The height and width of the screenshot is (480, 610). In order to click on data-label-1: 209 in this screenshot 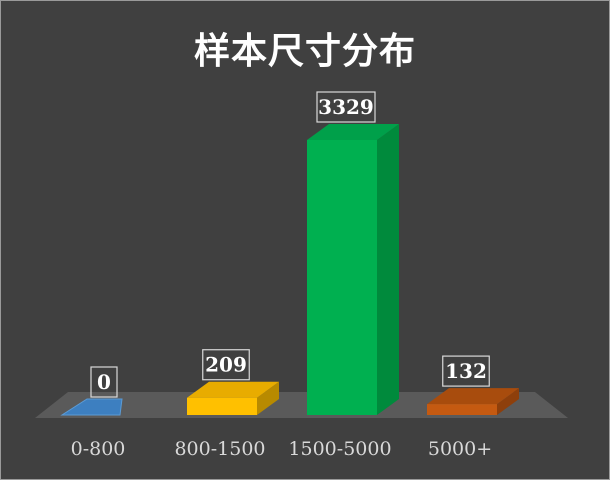, I will do `click(226, 365)`.